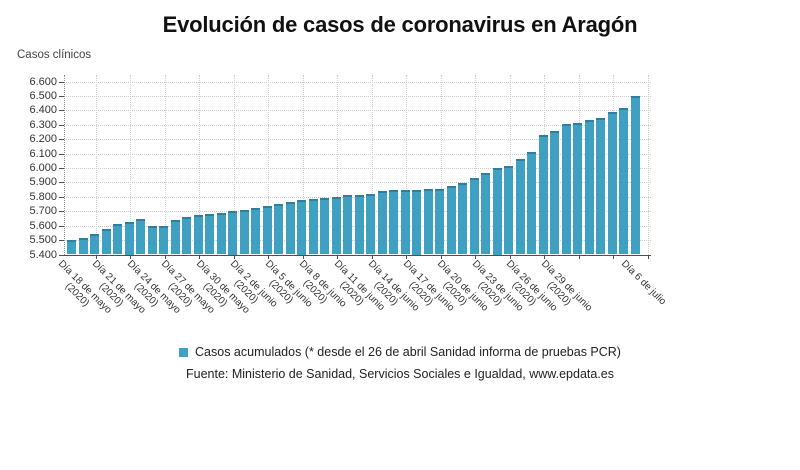 The width and height of the screenshot is (800, 470). Describe the element at coordinates (405, 222) in the screenshot. I see `bar-16-de-junio-2020-` at that location.